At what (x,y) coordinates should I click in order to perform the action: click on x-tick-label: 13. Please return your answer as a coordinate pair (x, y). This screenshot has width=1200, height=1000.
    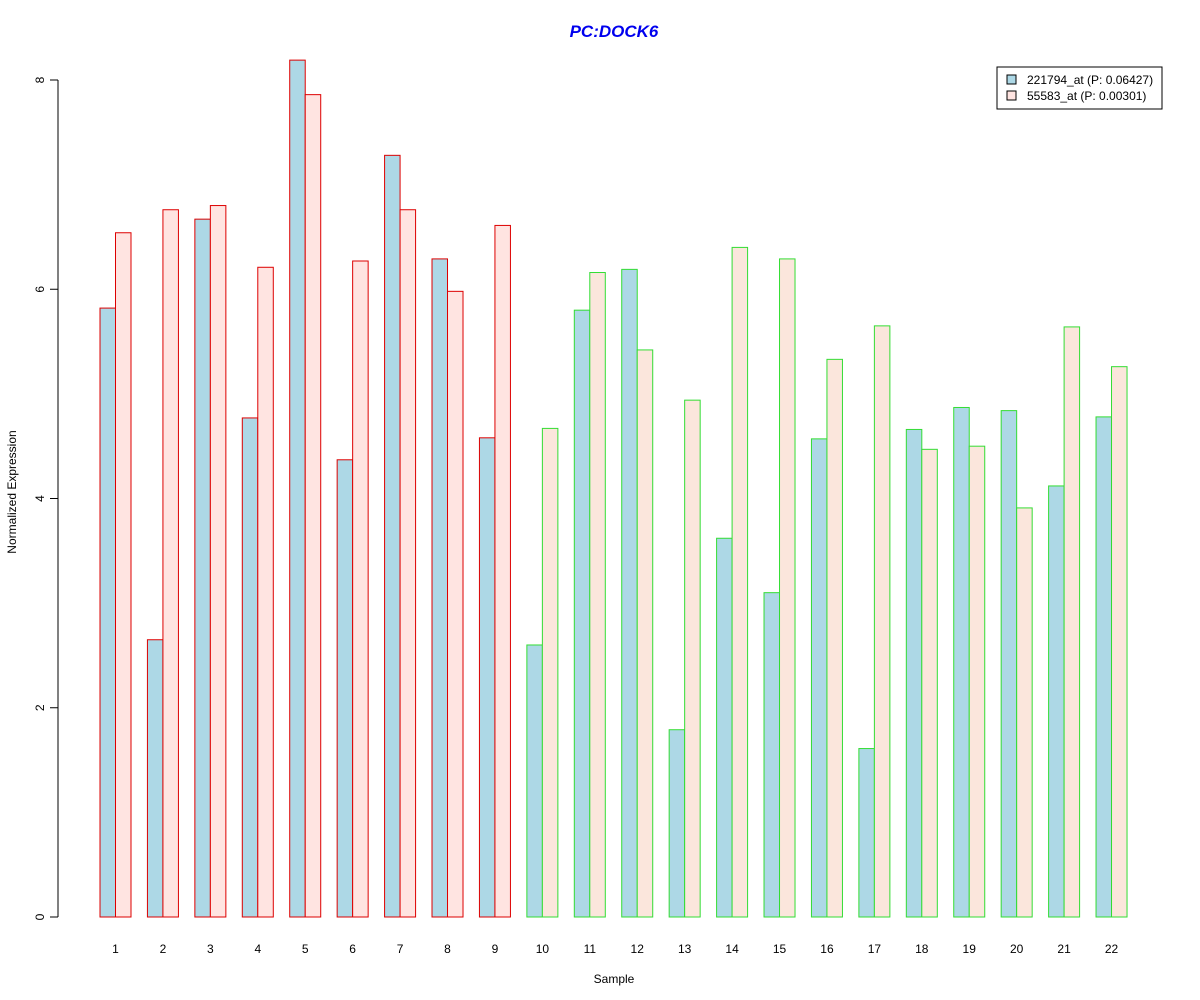
    Looking at the image, I should click on (685, 949).